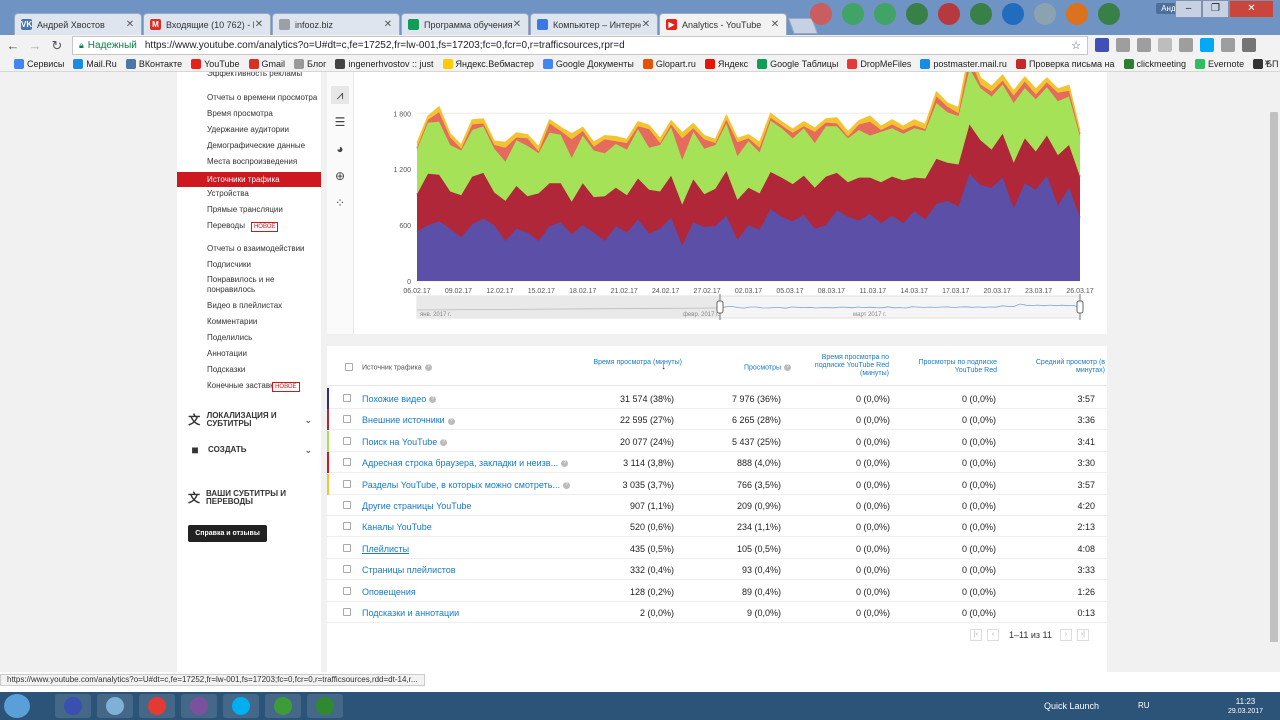 The height and width of the screenshot is (720, 1280). What do you see at coordinates (1251, 9) in the screenshot?
I see `close-window-button: ✕` at bounding box center [1251, 9].